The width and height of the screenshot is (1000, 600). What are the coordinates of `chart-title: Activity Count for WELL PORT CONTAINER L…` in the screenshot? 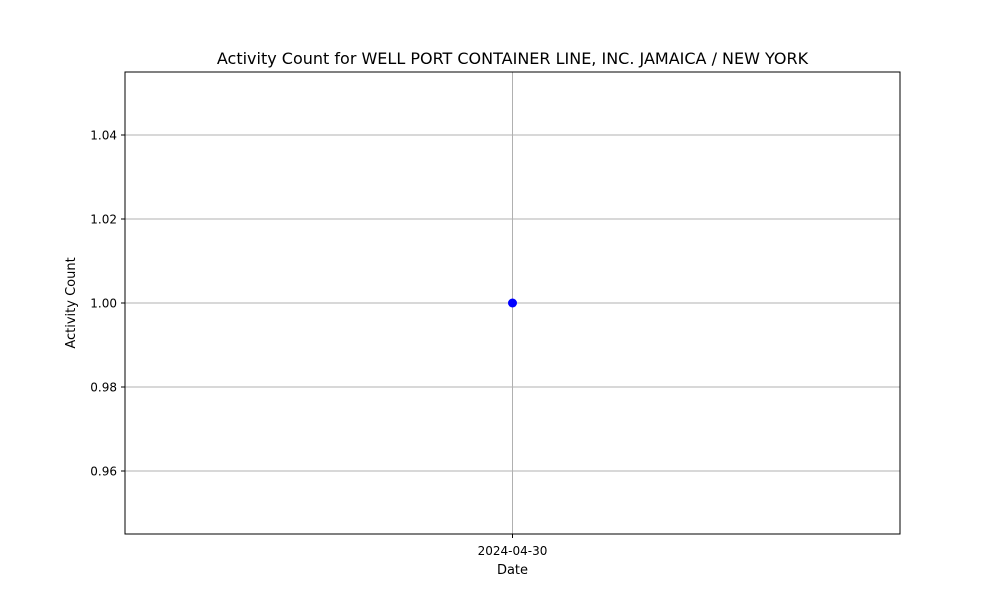 It's located at (513, 58).